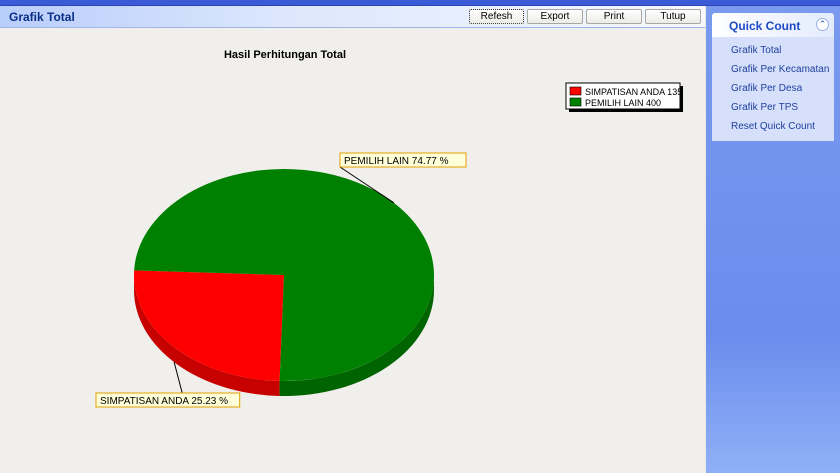 This screenshot has height=473, width=840. Describe the element at coordinates (780, 69) in the screenshot. I see `sidebar-item-grafik-per-kecamatan: Grafik Per Kecamatan` at that location.